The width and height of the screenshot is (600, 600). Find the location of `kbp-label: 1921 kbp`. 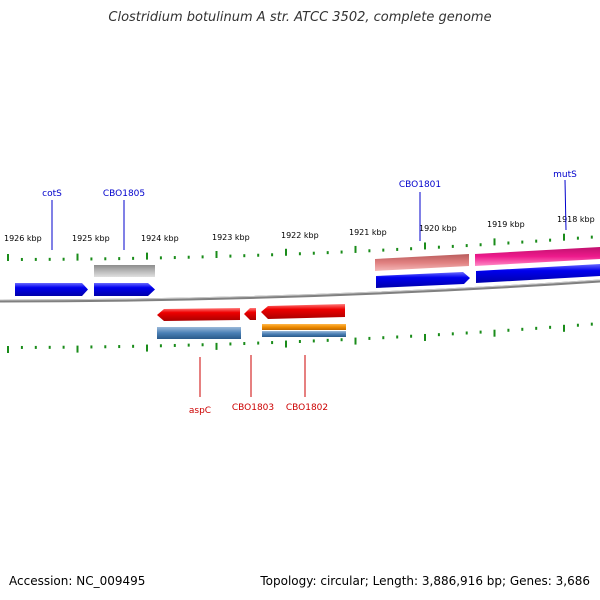

kbp-label: 1921 kbp is located at coordinates (368, 232).